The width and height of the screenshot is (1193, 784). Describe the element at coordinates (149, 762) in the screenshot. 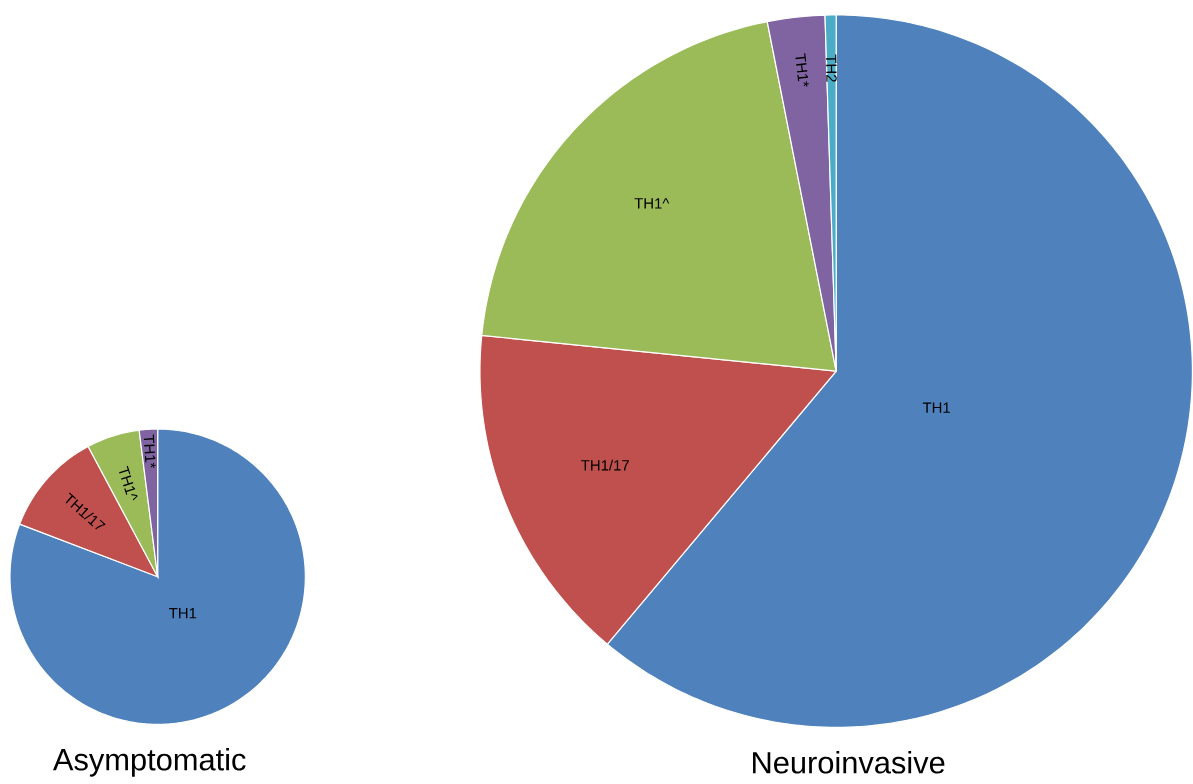

I see `text: Asymptomatic` at that location.